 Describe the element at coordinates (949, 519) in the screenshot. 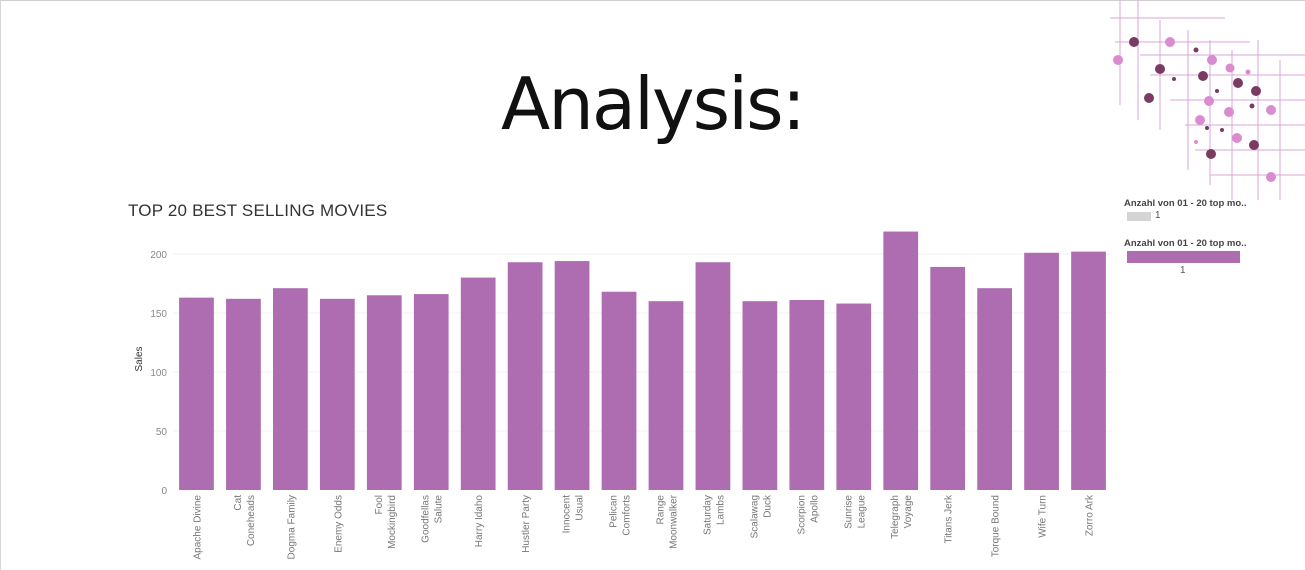

I see `x-tick-label: Titans Jerk` at that location.